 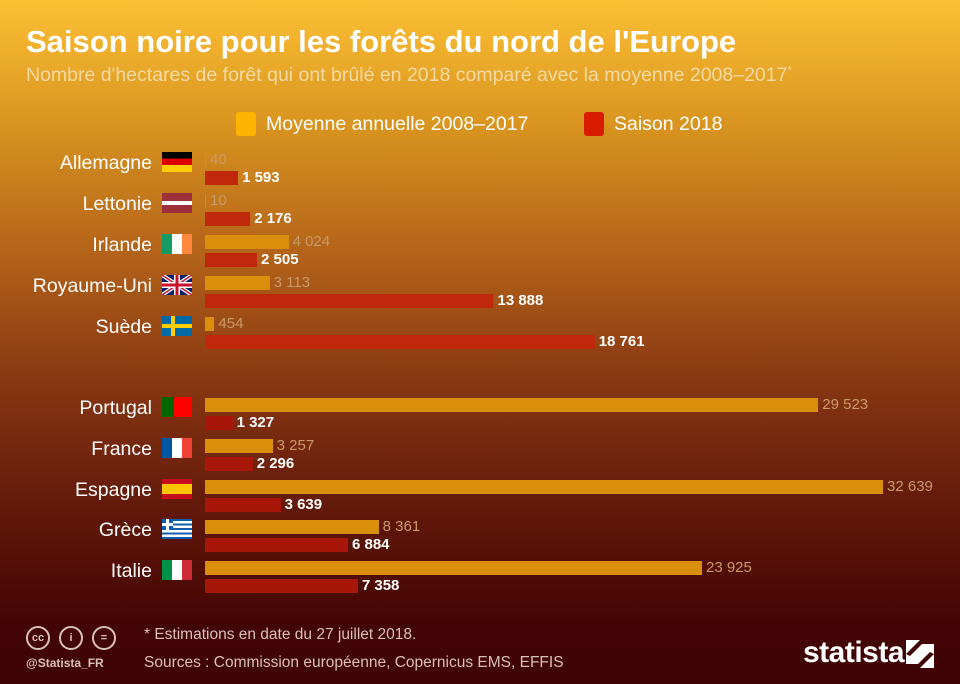 What do you see at coordinates (789, 70) in the screenshot?
I see `subtitle-asterisk: *` at bounding box center [789, 70].